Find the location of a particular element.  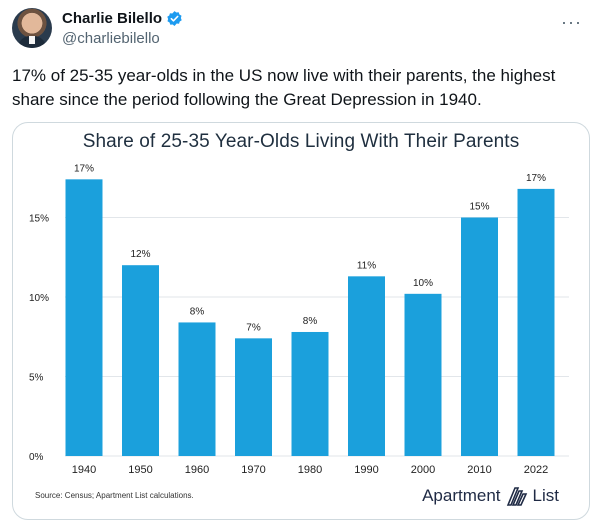

bar-data-label: 11% is located at coordinates (366, 265).